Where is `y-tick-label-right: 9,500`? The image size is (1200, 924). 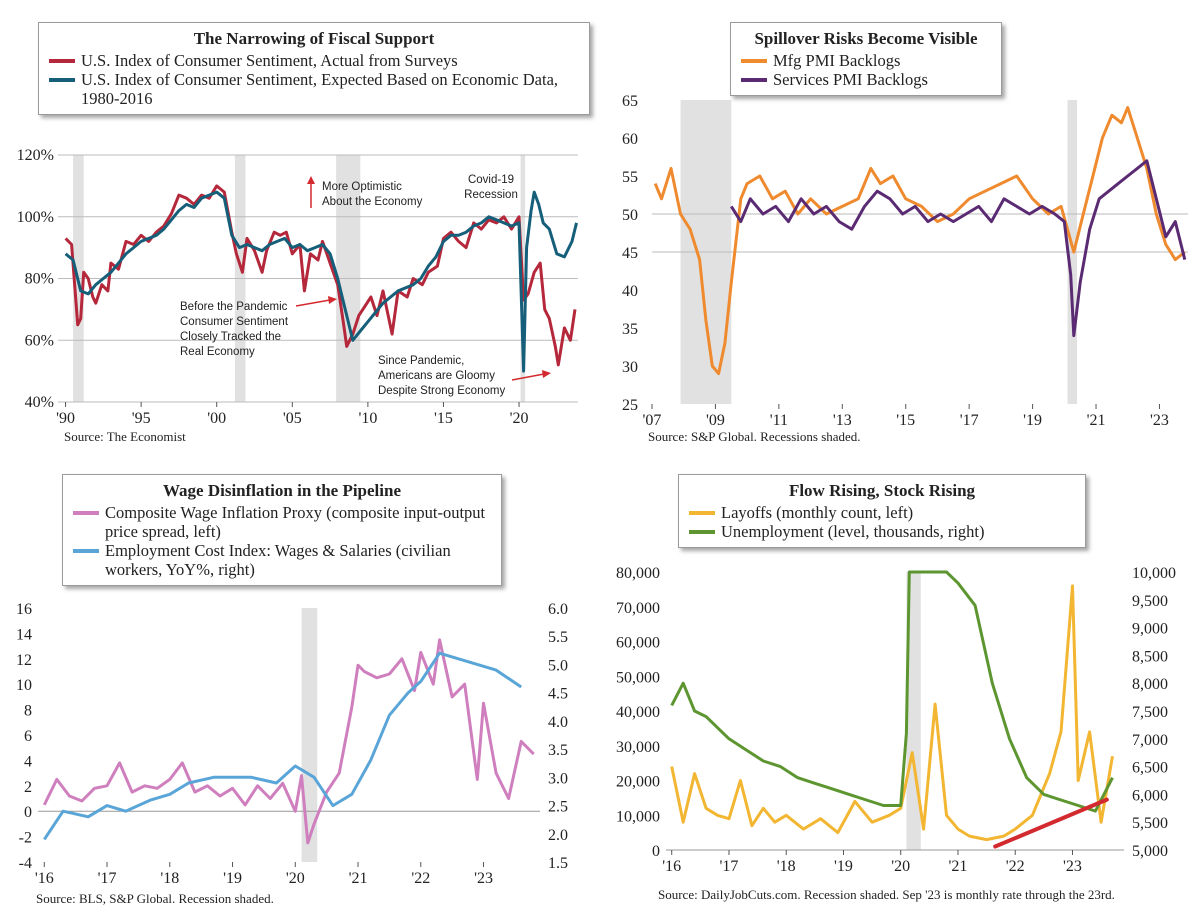
y-tick-label-right: 9,500 is located at coordinates (1150, 601).